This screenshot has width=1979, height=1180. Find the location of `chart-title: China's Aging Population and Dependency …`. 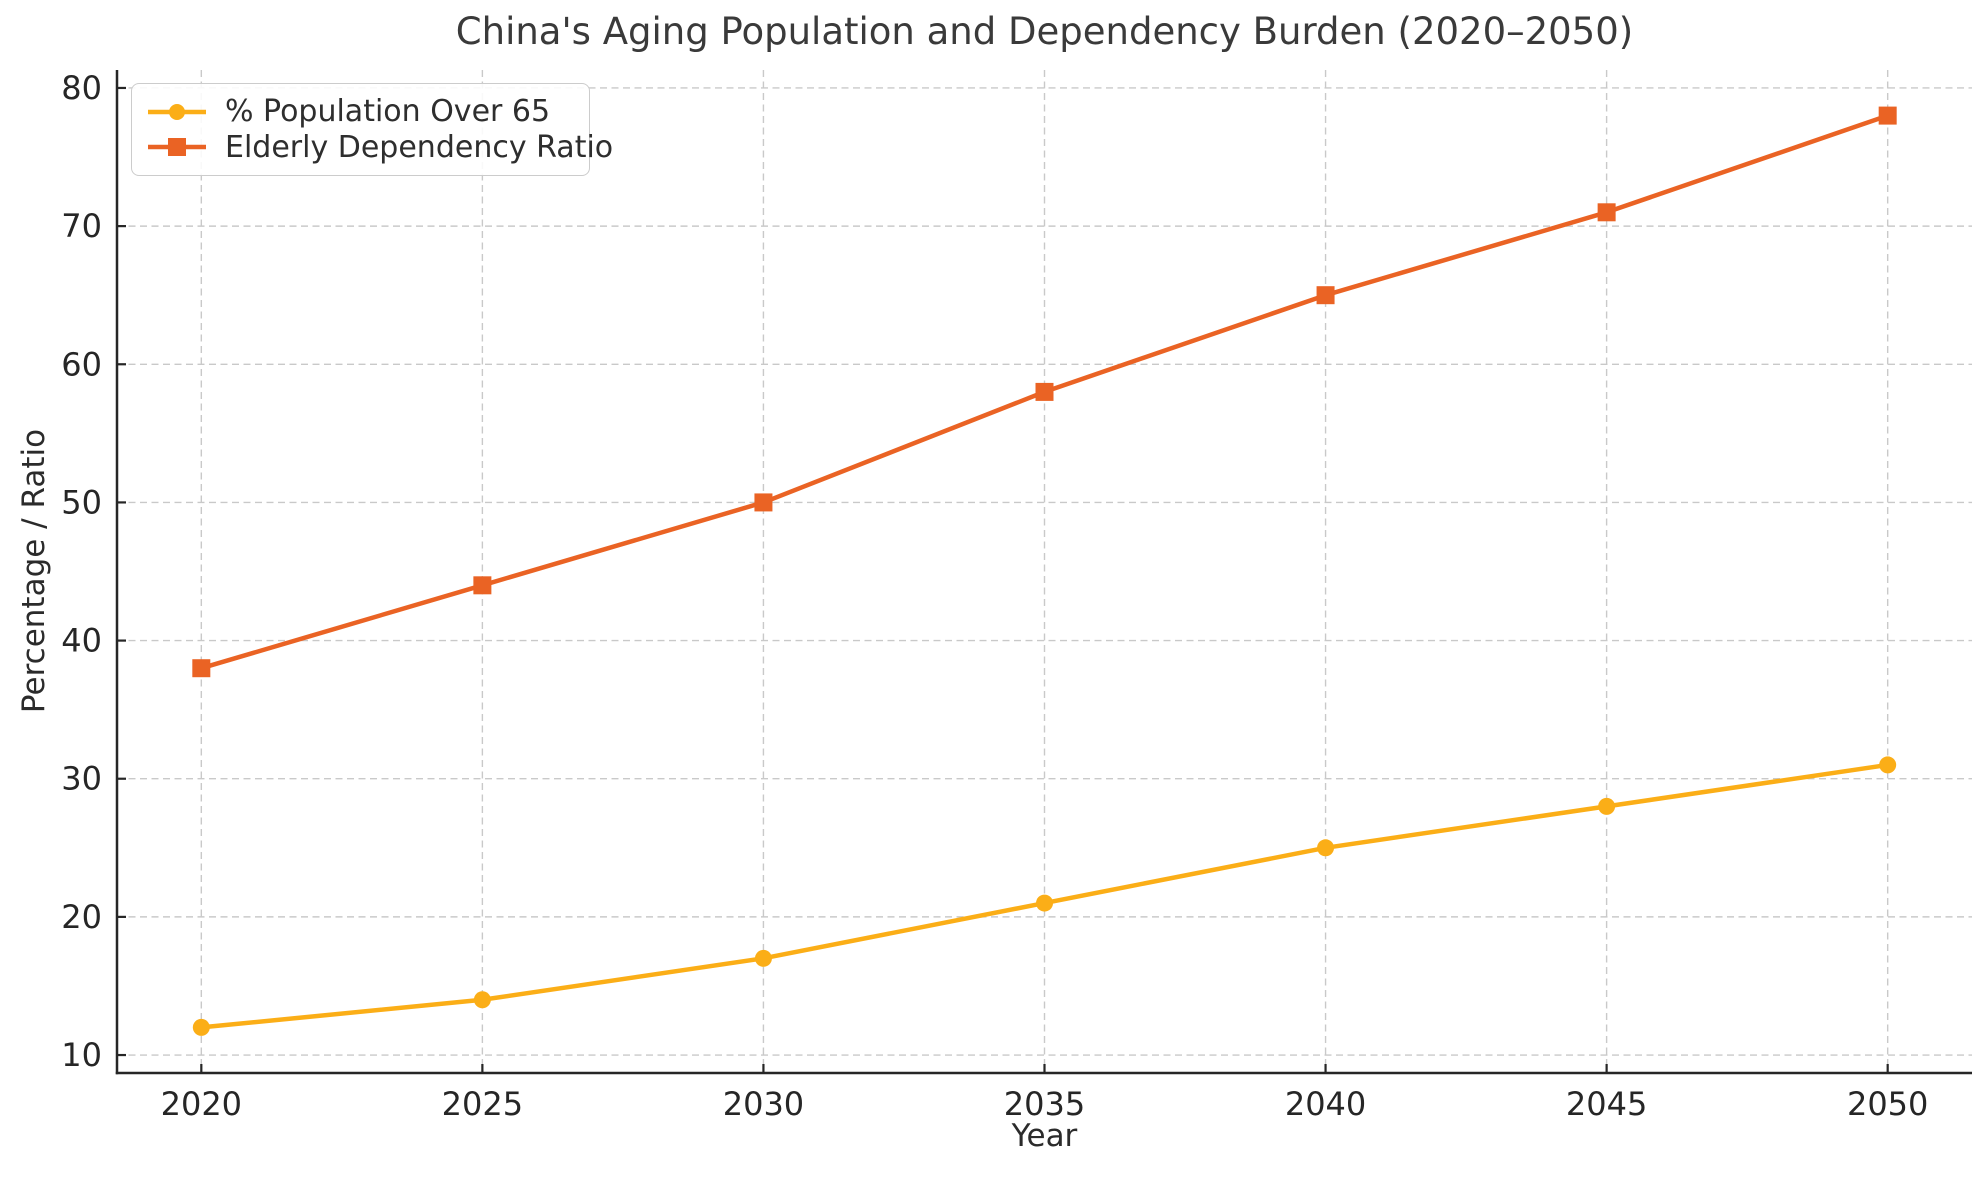

chart-title: China's Aging Population and Dependency … is located at coordinates (1044, 31).